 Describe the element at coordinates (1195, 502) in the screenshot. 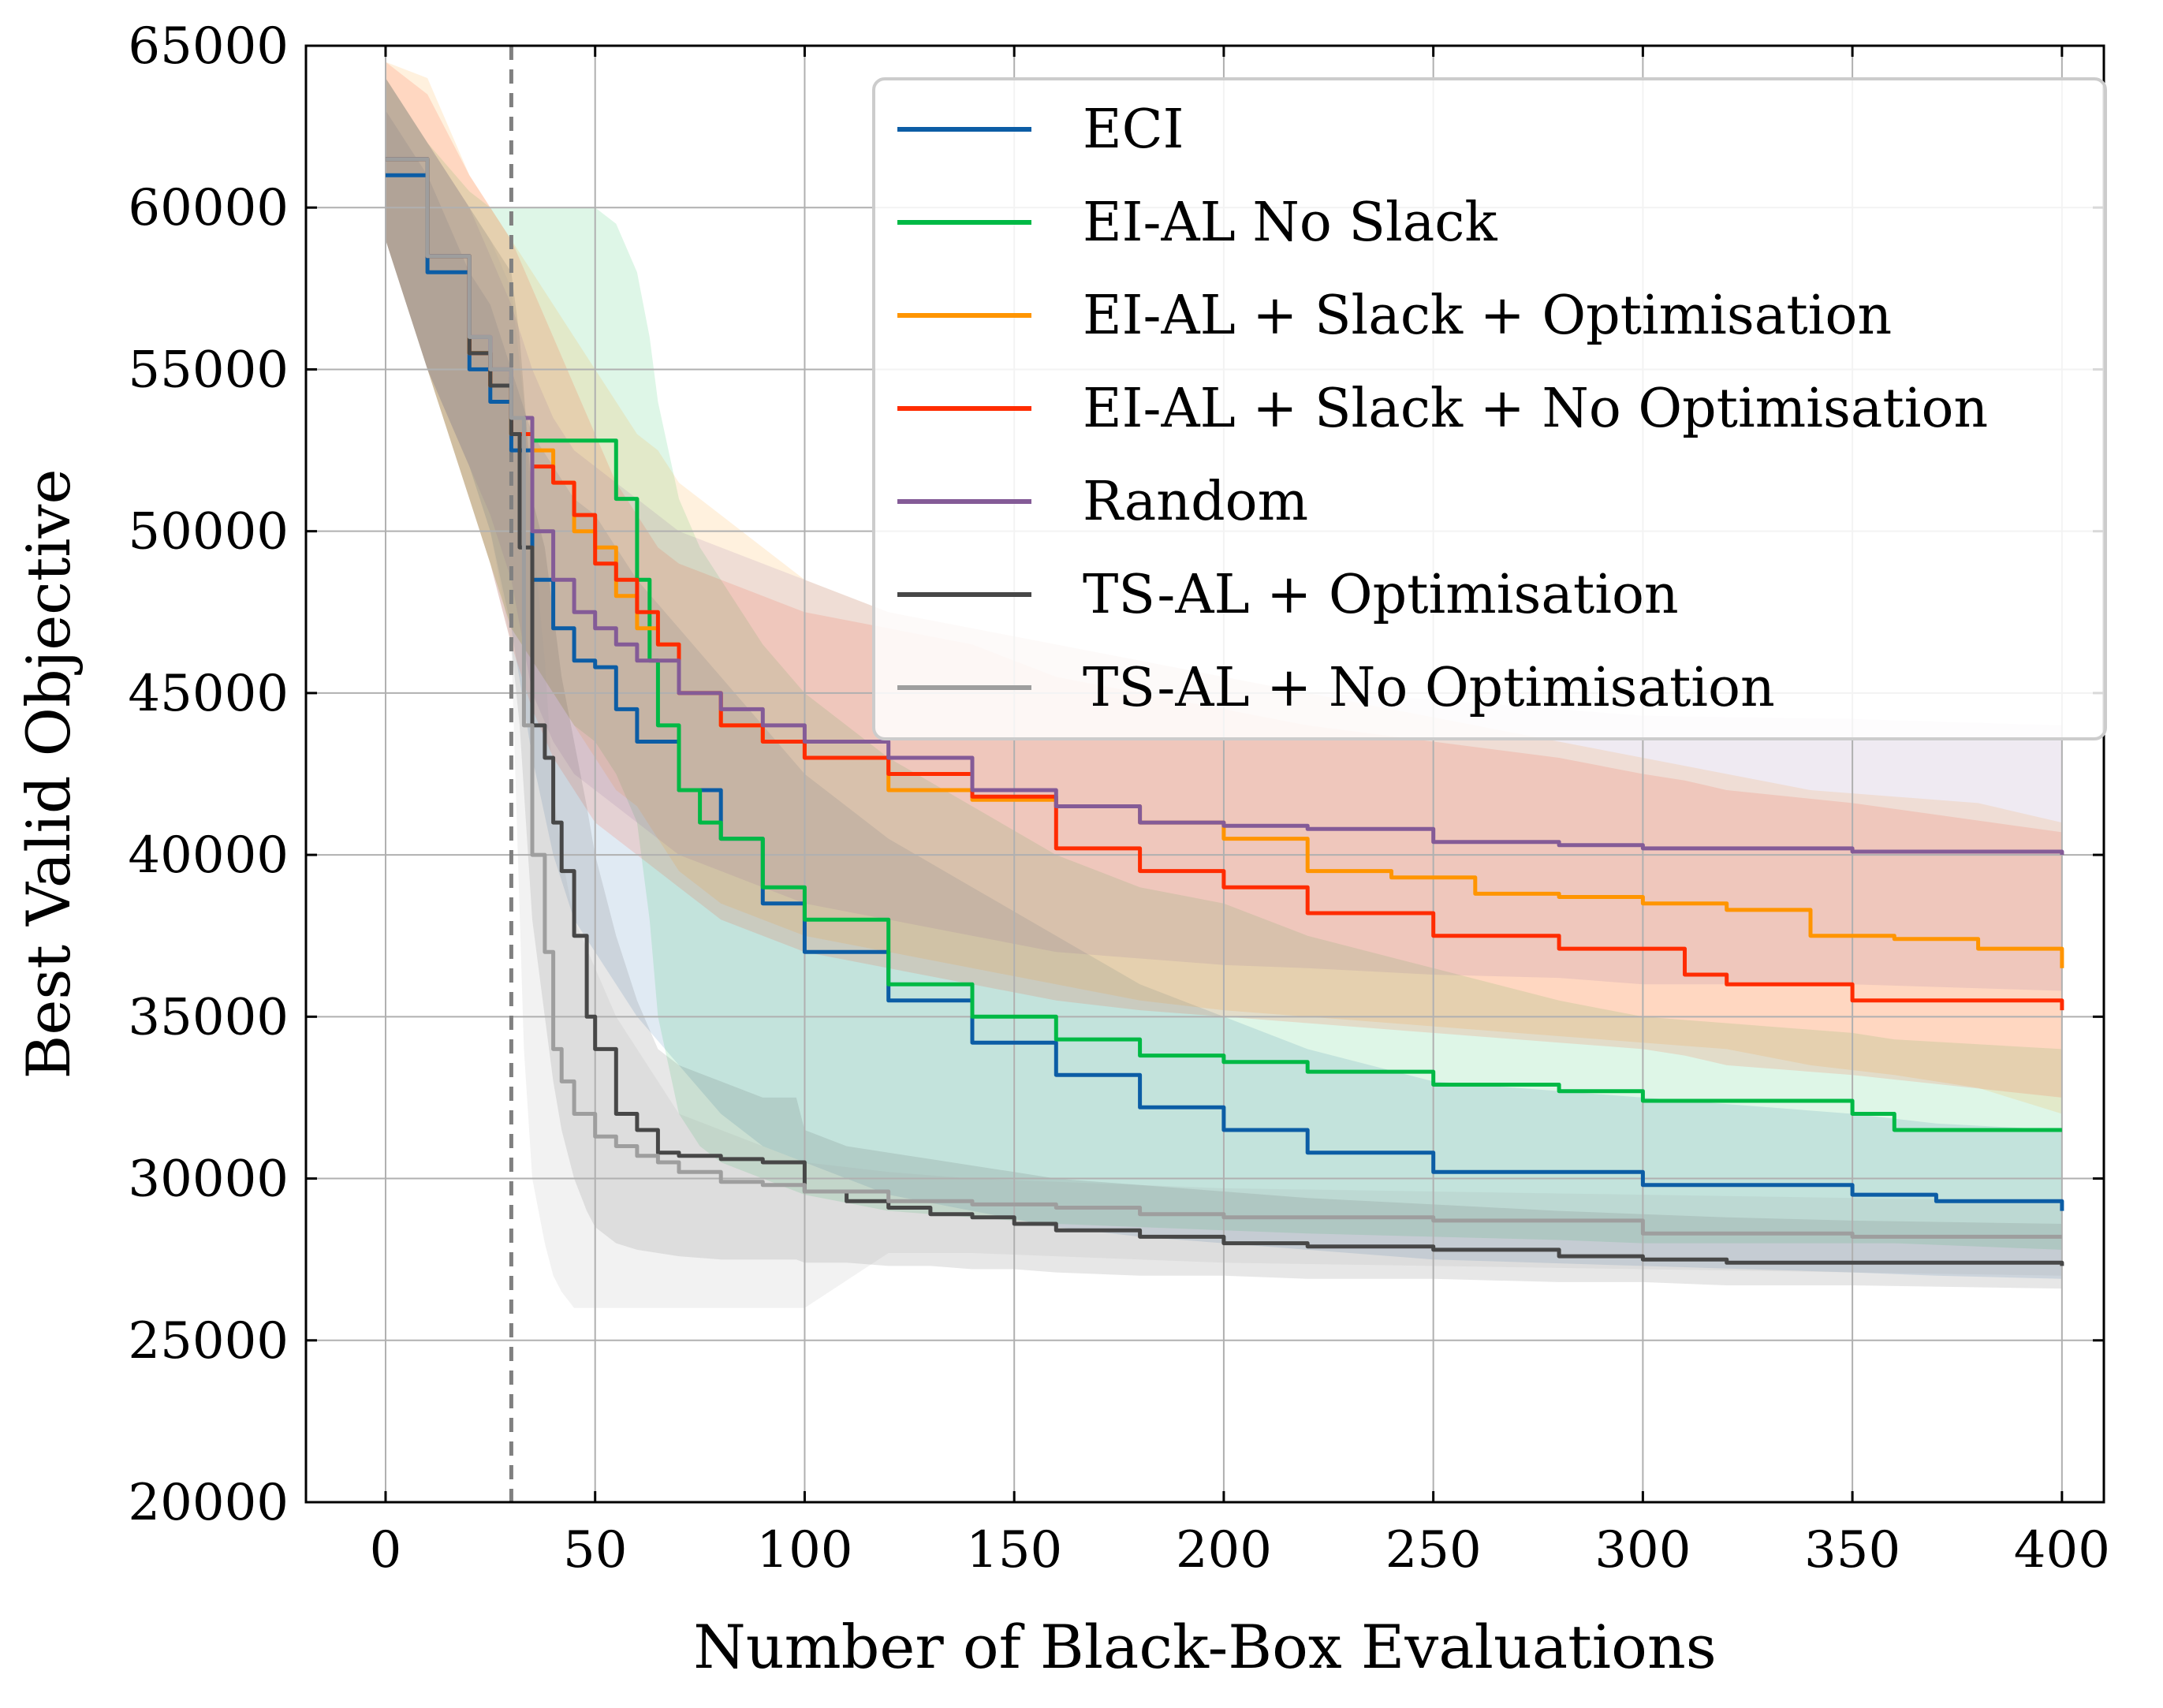

I see `legend-label-4: Random` at that location.